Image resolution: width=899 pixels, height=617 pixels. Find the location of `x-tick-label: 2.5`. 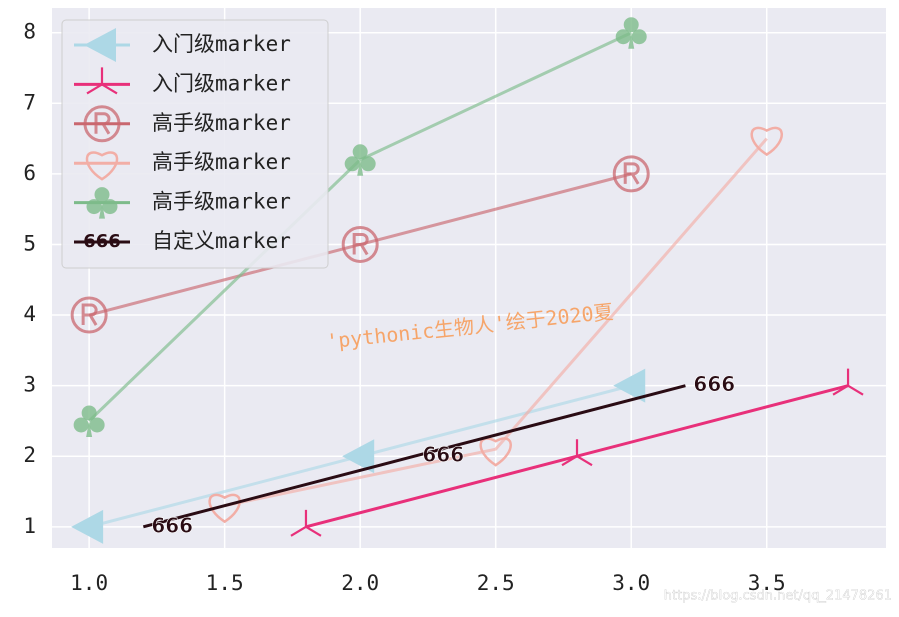

x-tick-label: 2.5 is located at coordinates (496, 583).